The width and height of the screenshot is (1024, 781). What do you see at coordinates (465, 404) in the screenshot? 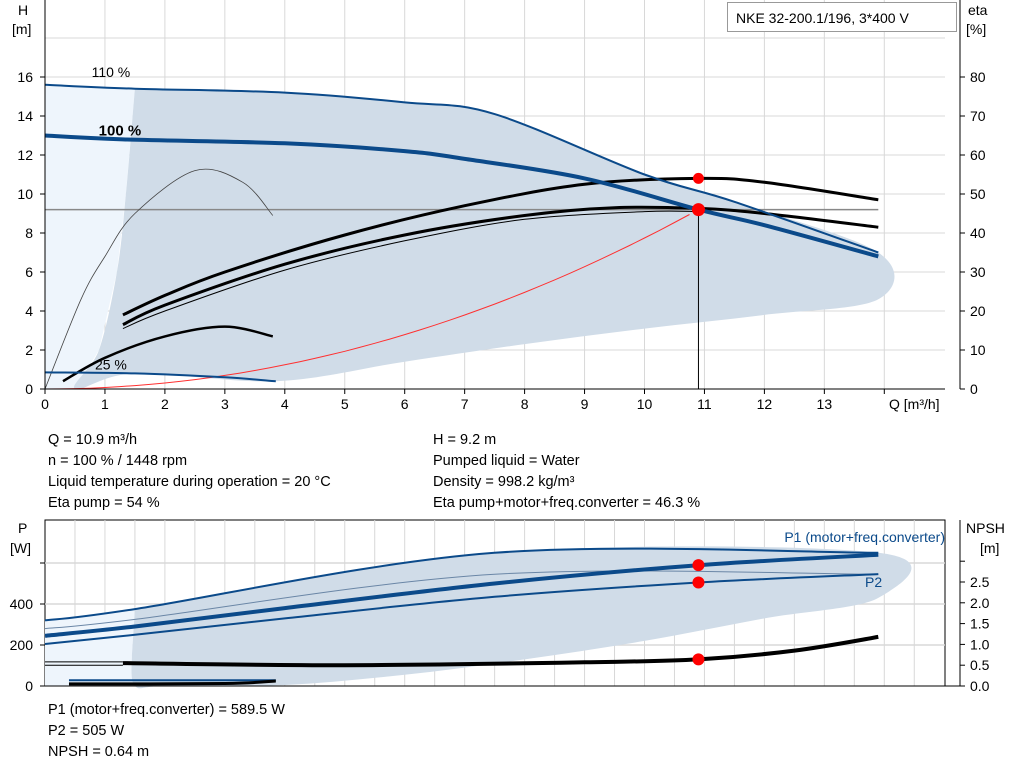
I see `x-tick-label: 7` at bounding box center [465, 404].